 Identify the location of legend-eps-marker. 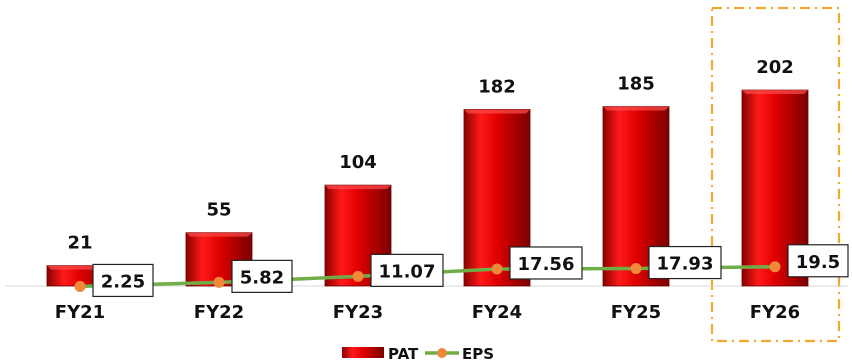
(442, 353).